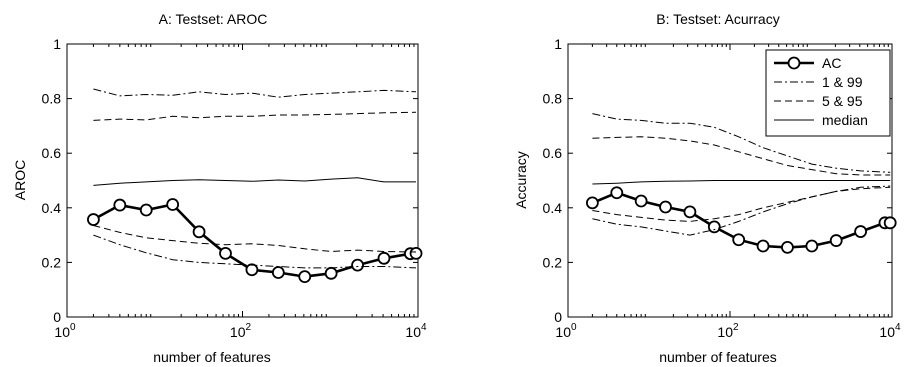  I want to click on legend-label: 5 & 95, so click(842, 101).